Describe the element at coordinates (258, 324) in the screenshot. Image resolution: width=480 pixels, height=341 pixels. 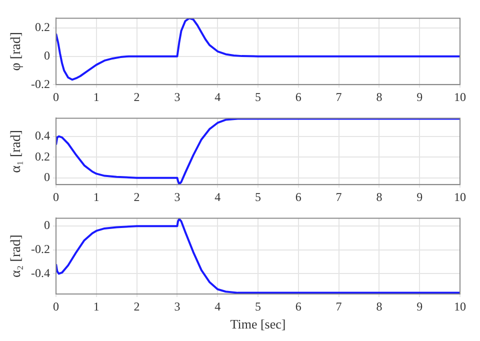
I see `x-axis-title: Time [sec]` at that location.